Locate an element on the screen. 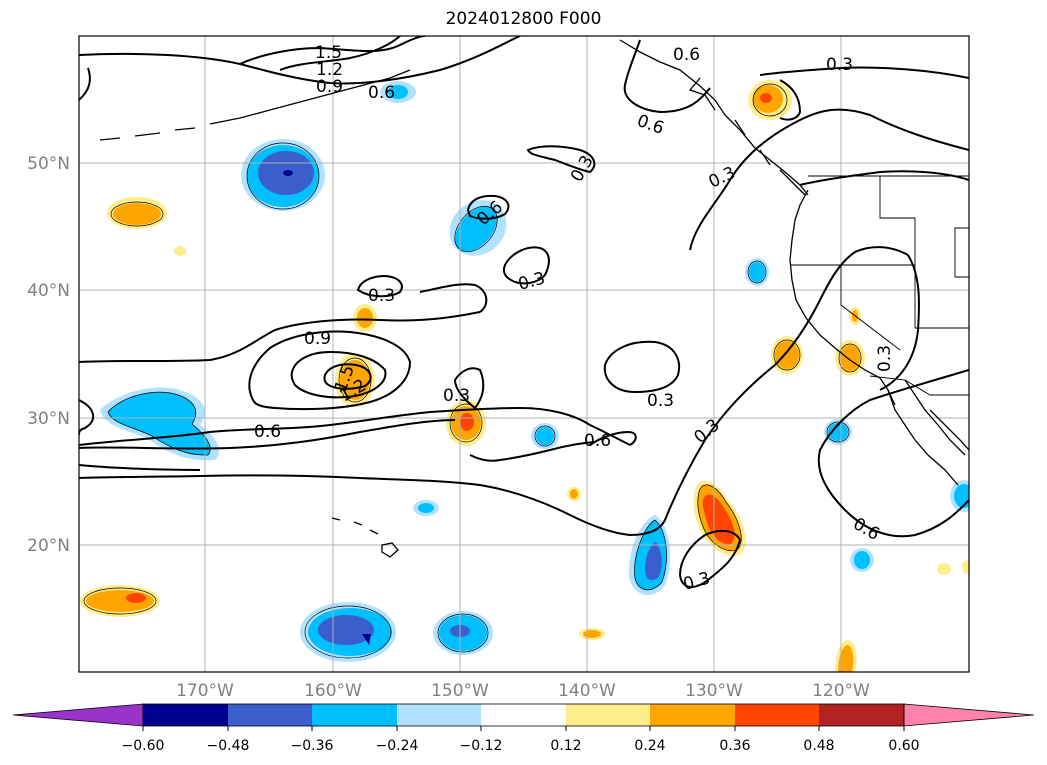  colorbar-tick-label: −0.24 is located at coordinates (397, 746).